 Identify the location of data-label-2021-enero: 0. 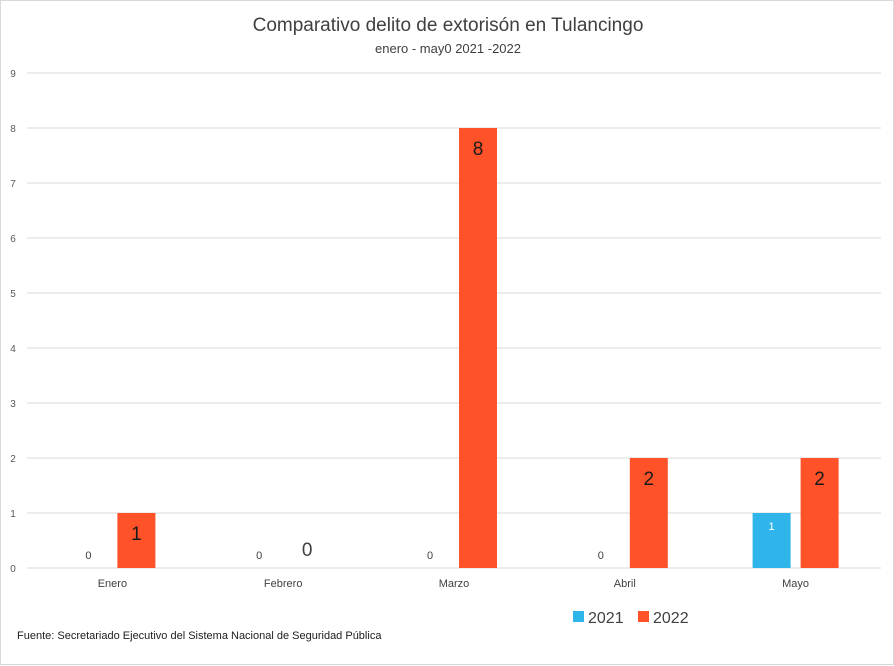
(88, 556).